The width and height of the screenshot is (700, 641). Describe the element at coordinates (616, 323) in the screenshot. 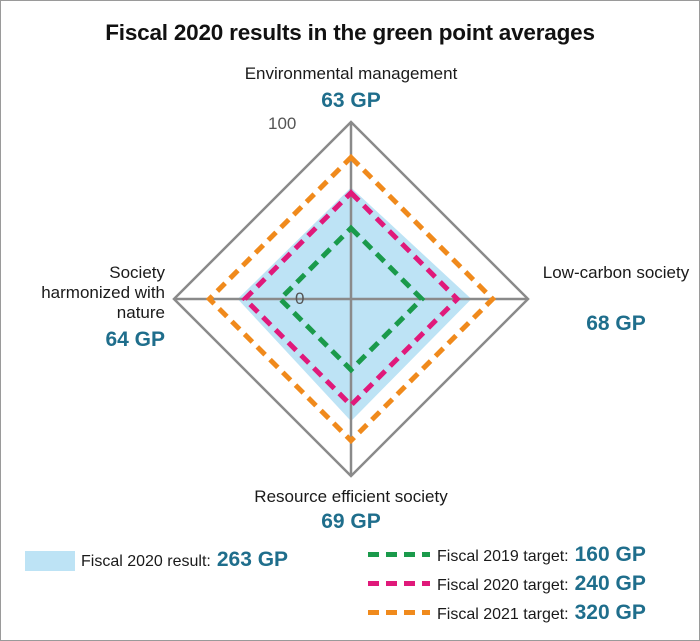

I see `axis-value-low-carbon-society: 68 GP` at that location.